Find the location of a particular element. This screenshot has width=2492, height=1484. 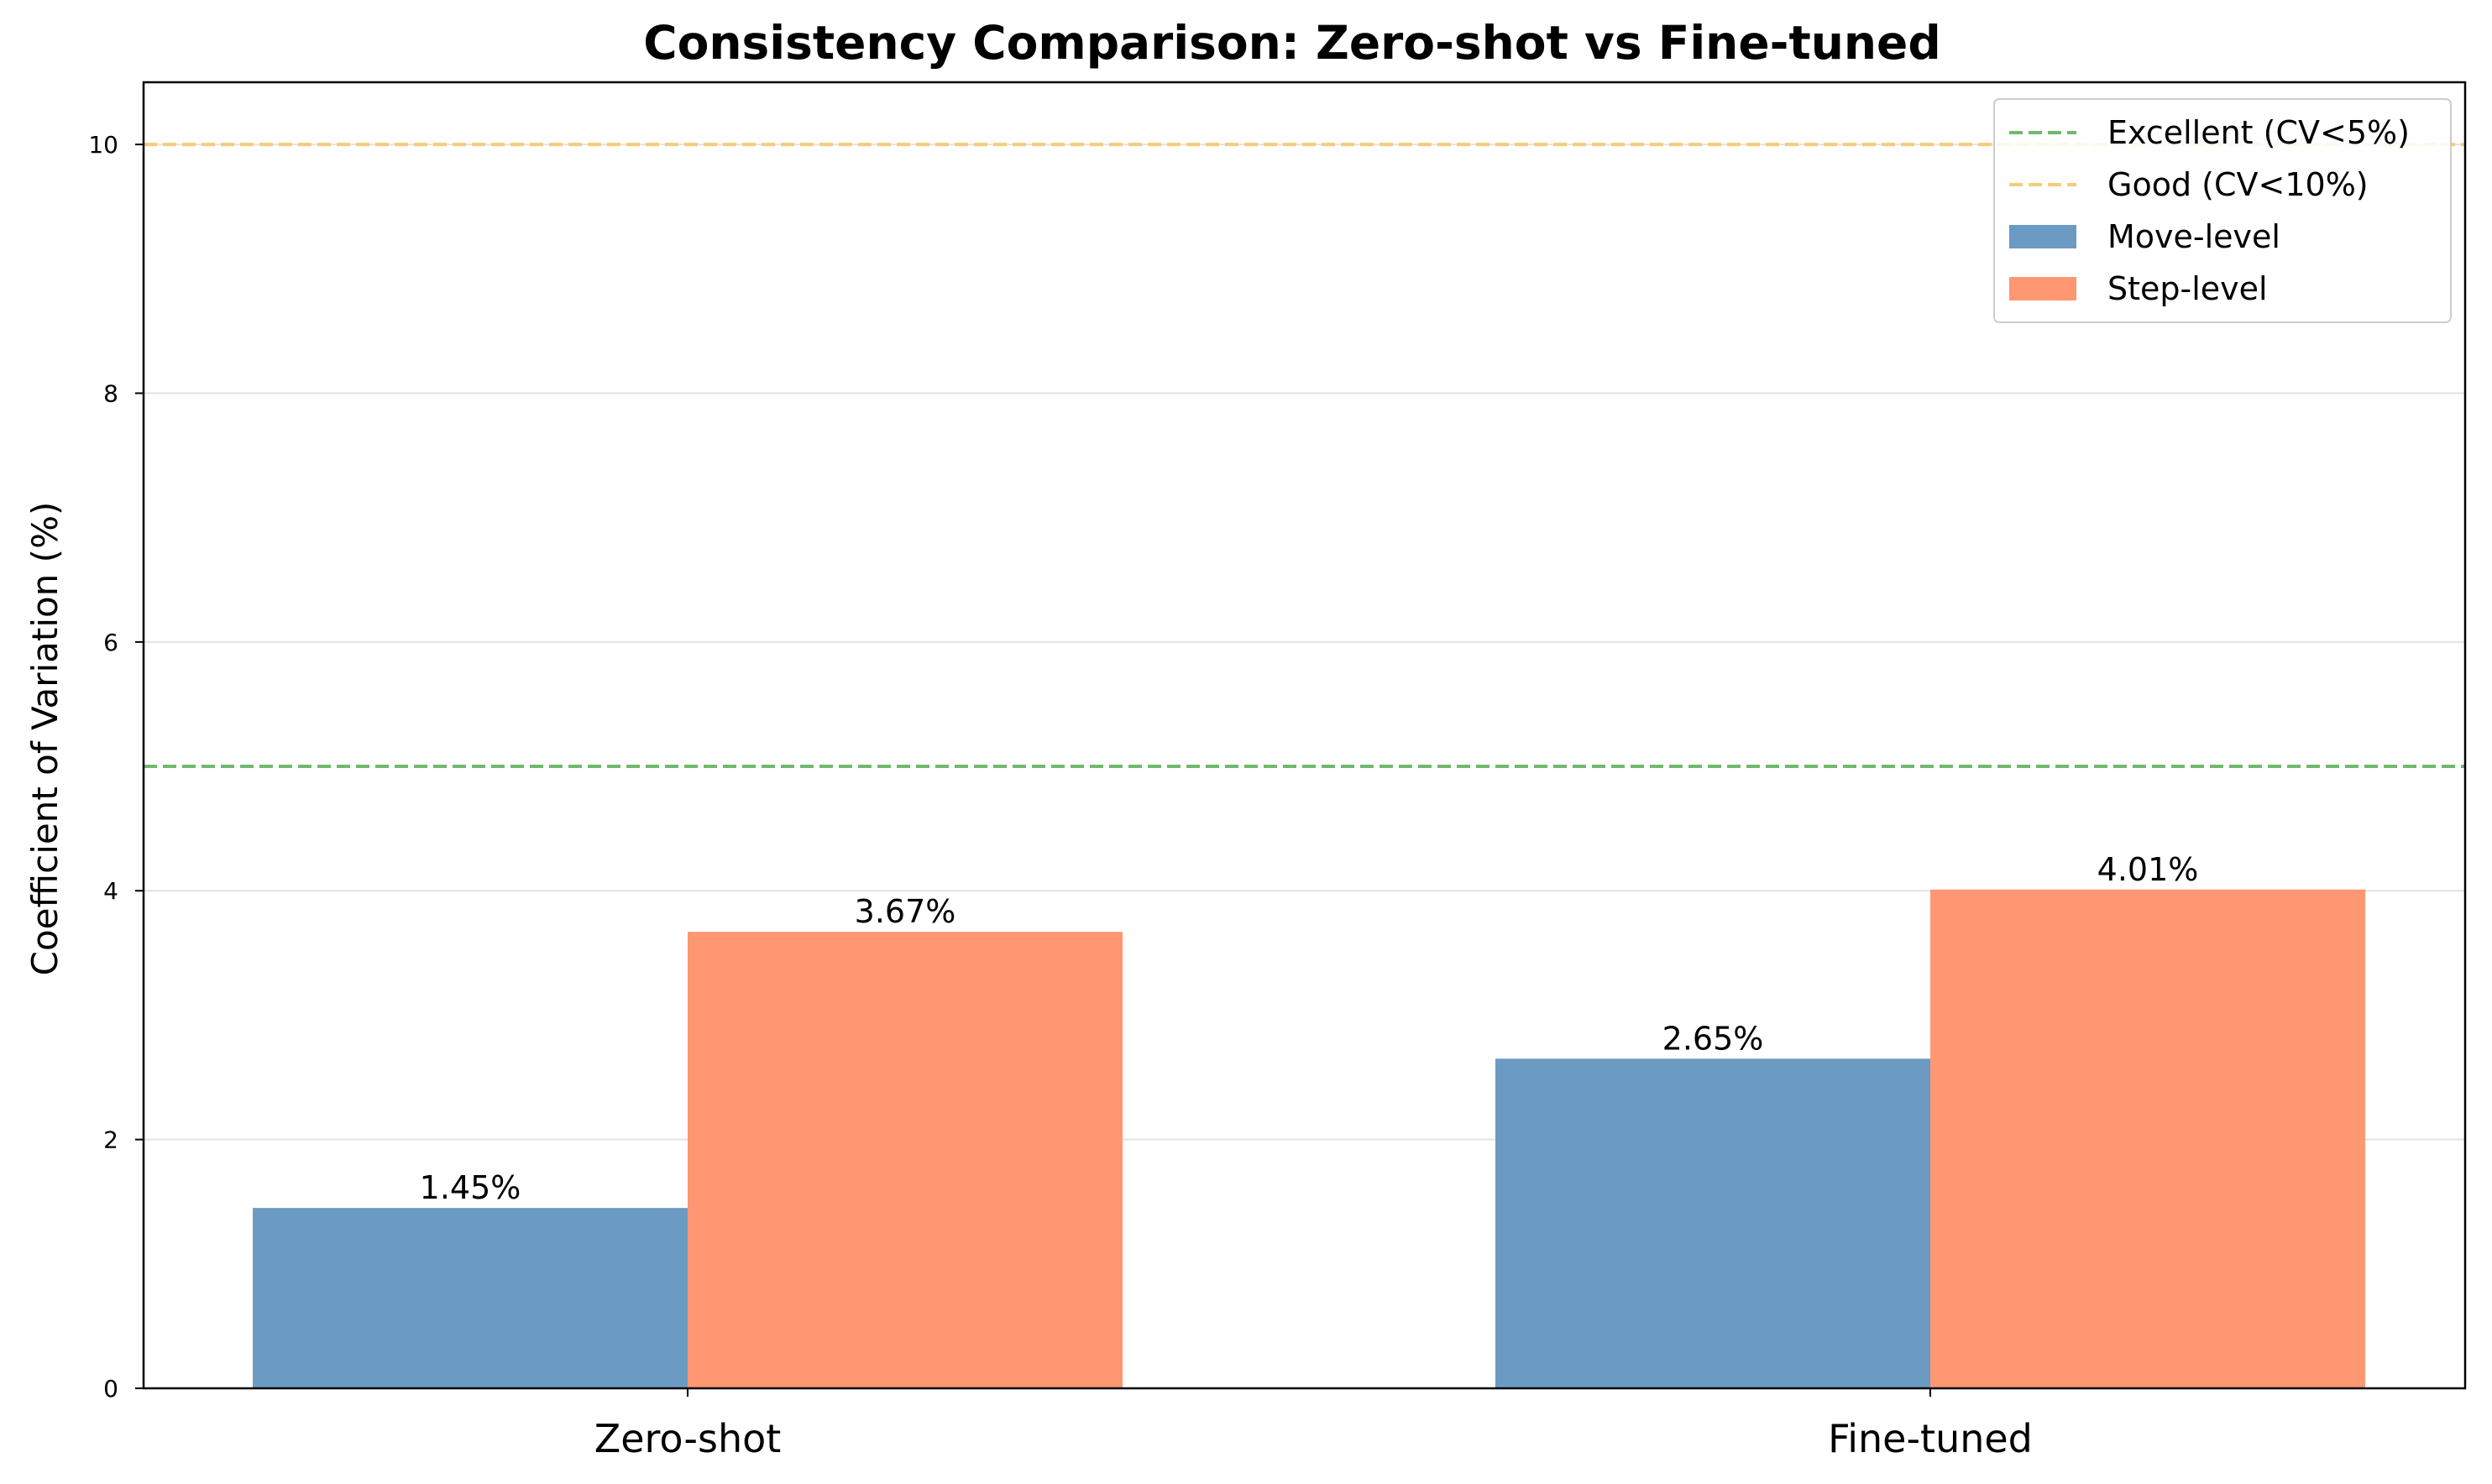

y-tick-label: 0 is located at coordinates (110, 1389).